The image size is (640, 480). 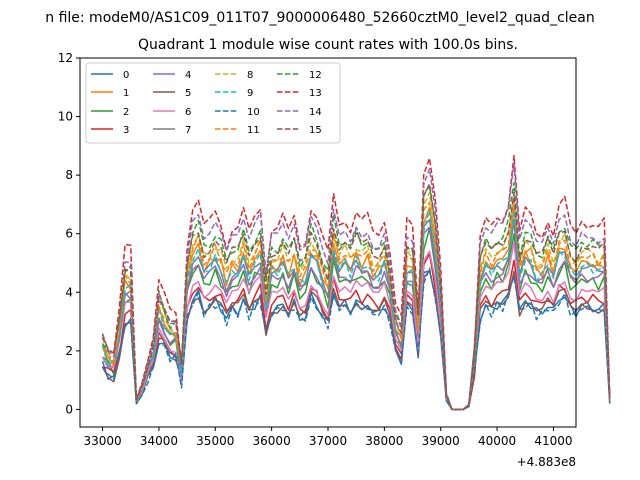 I want to click on x-tick-label: 37000, so click(x=328, y=441).